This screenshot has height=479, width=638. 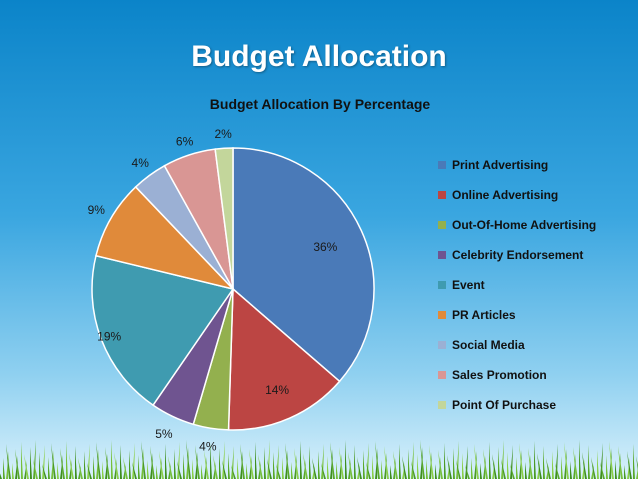 I want to click on legend-item-sales-promotion: Sales Promotion, so click(x=535, y=375).